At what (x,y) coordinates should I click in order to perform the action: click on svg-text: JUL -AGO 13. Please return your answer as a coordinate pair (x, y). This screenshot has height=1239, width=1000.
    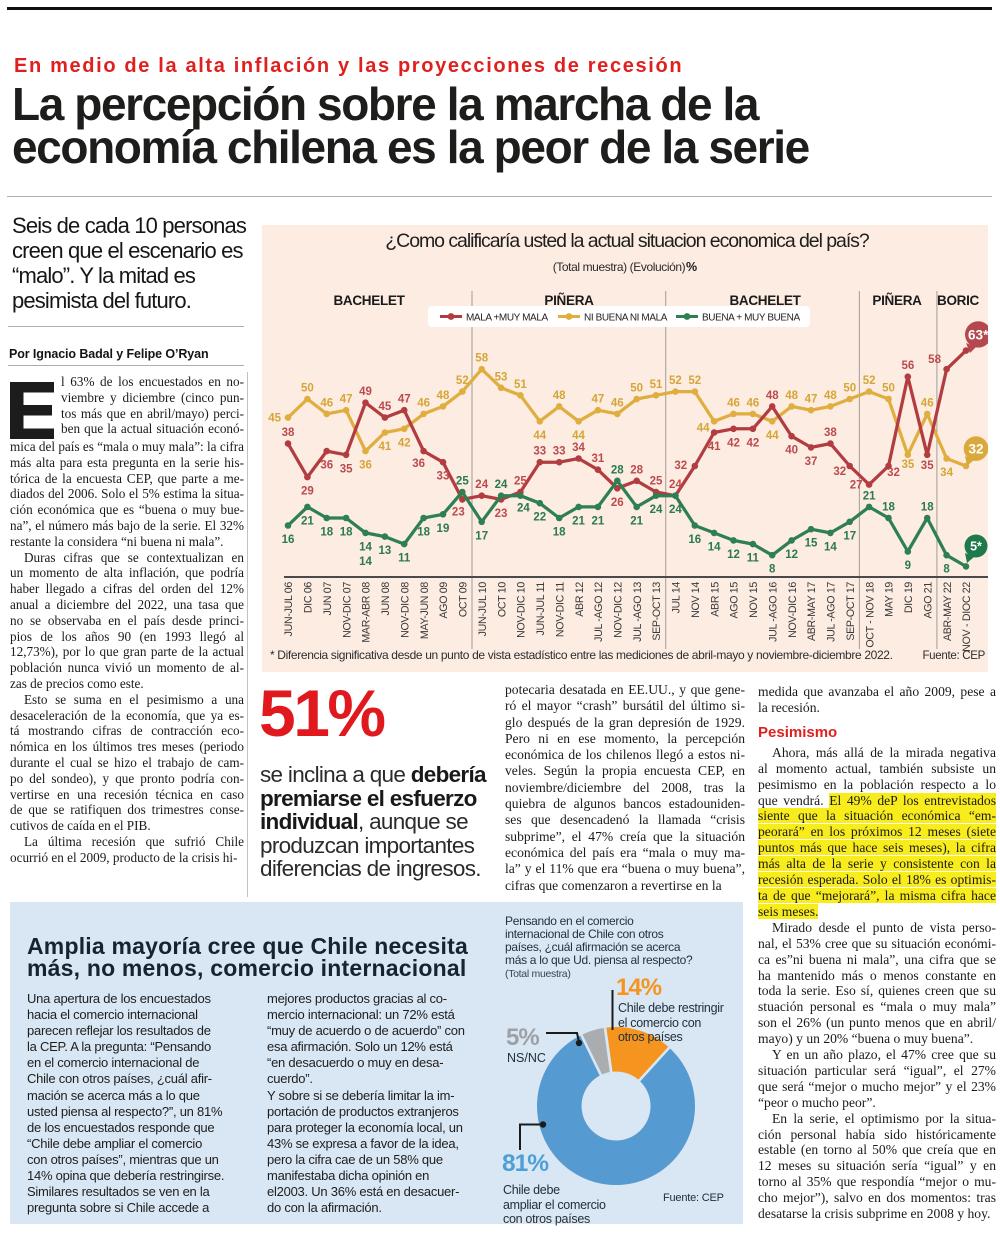
    Looking at the image, I should click on (638, 612).